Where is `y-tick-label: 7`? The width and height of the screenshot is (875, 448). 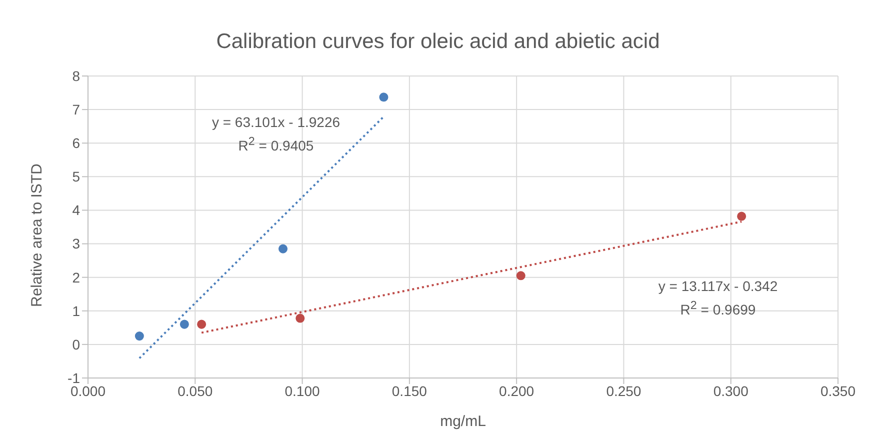
y-tick-label: 7 is located at coordinates (76, 110).